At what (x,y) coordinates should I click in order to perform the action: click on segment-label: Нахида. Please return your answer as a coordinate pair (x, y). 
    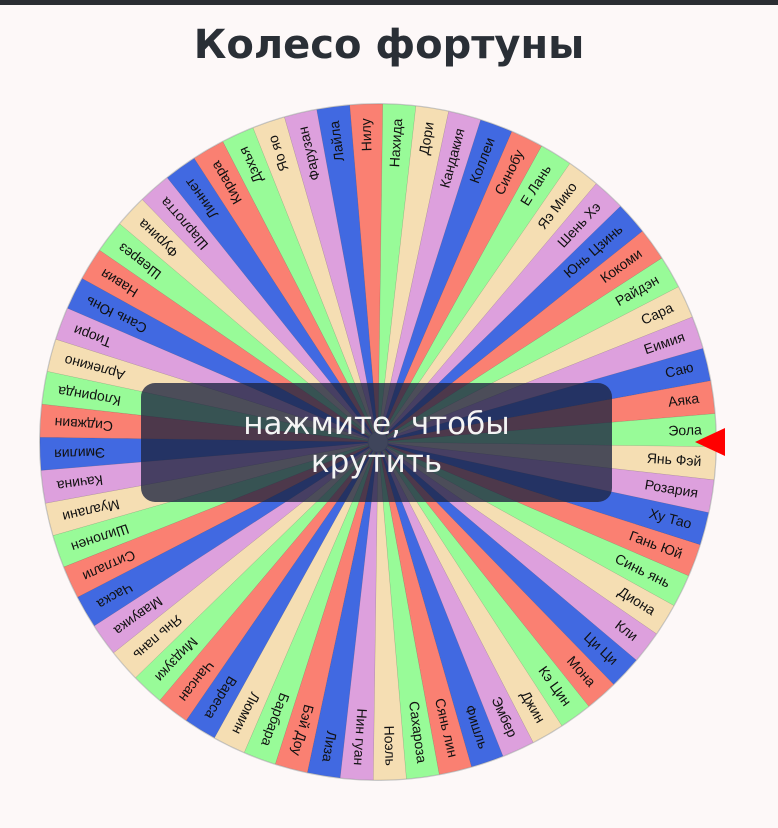
    Looking at the image, I should click on (395, 143).